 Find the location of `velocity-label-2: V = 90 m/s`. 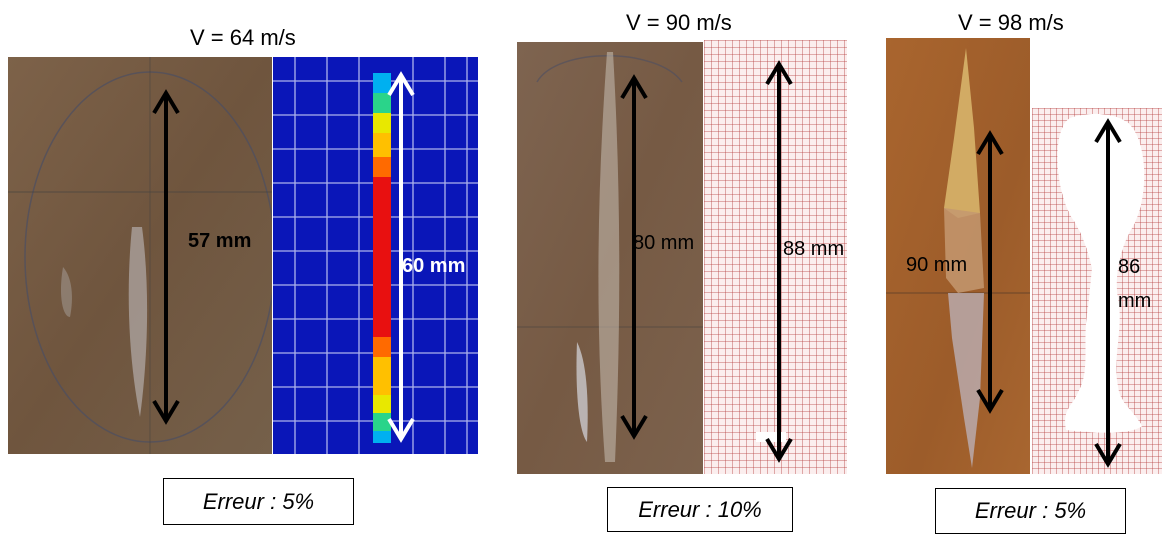

velocity-label-2: V = 90 m/s is located at coordinates (679, 22).